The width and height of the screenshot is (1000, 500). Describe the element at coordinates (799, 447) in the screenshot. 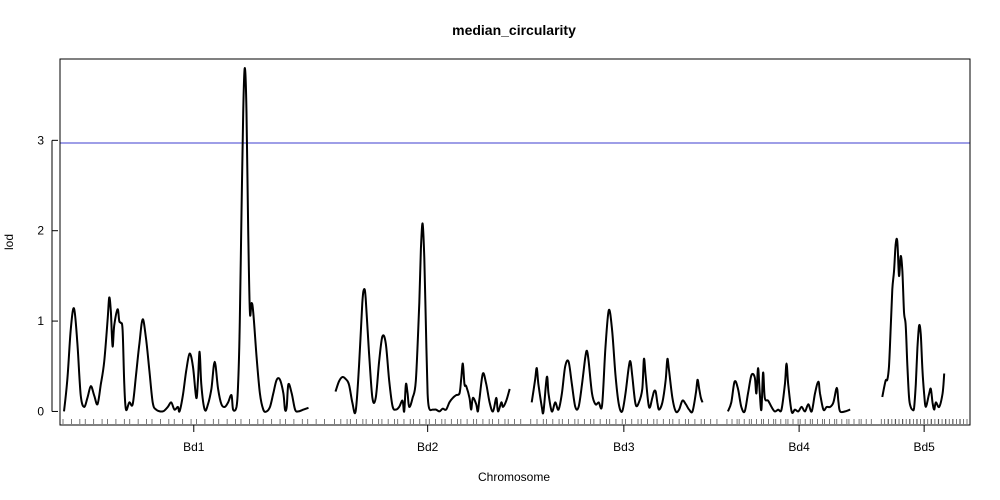

I see `x-tick-label: Bd4` at that location.